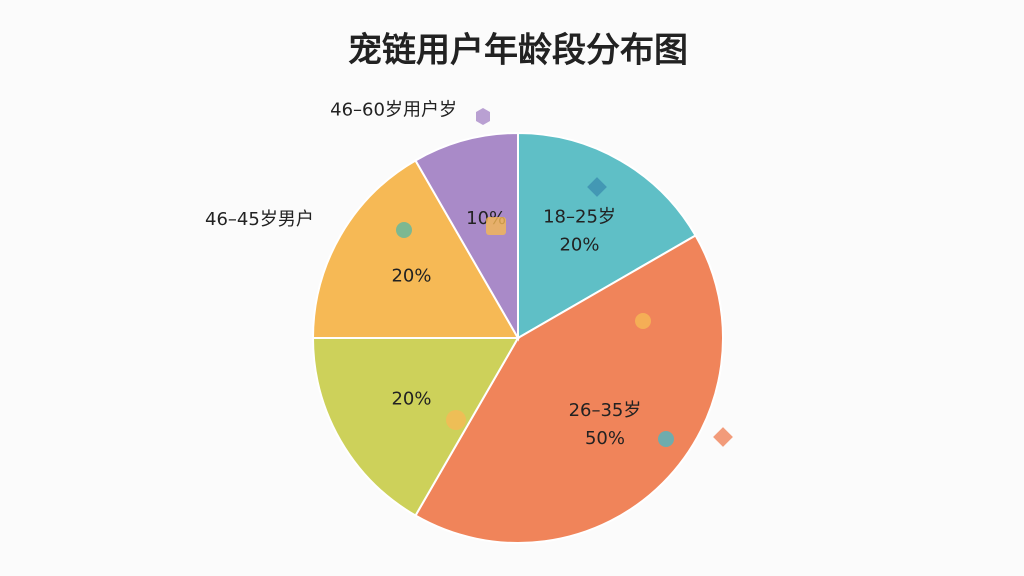 The image size is (1024, 576). What do you see at coordinates (605, 438) in the screenshot?
I see `value-label: 50%` at bounding box center [605, 438].